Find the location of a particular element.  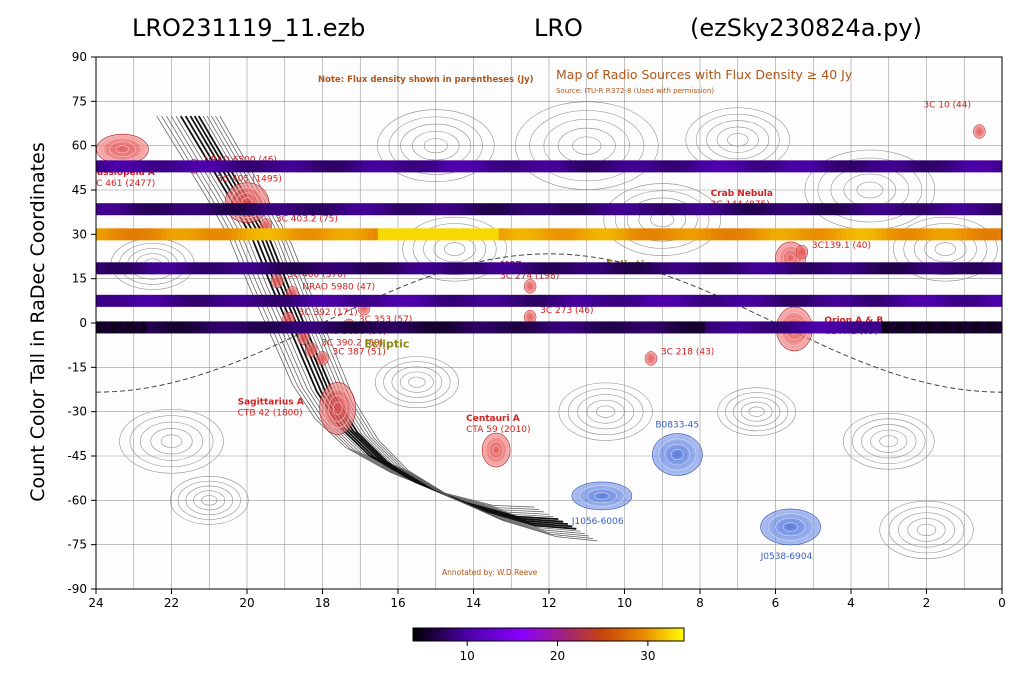

source-detail: CTA 59 (2010) is located at coordinates (498, 430).